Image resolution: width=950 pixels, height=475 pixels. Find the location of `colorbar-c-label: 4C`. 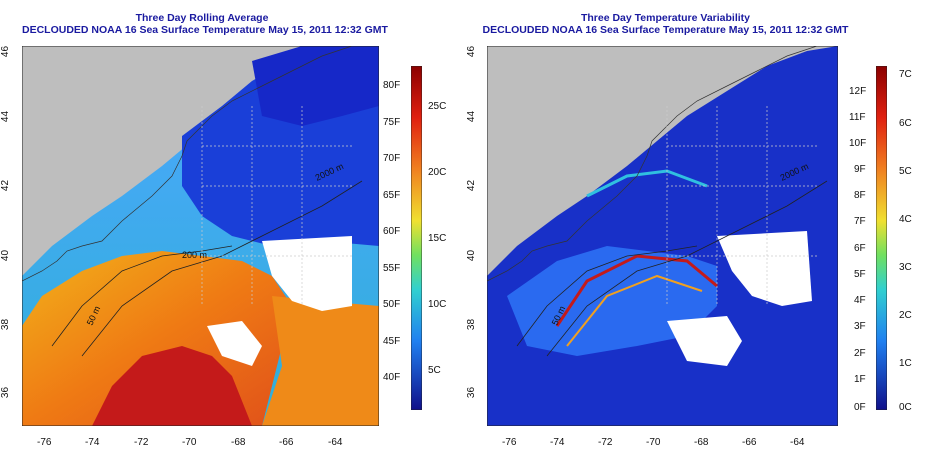

colorbar-c-label: 4C is located at coordinates (905, 219).